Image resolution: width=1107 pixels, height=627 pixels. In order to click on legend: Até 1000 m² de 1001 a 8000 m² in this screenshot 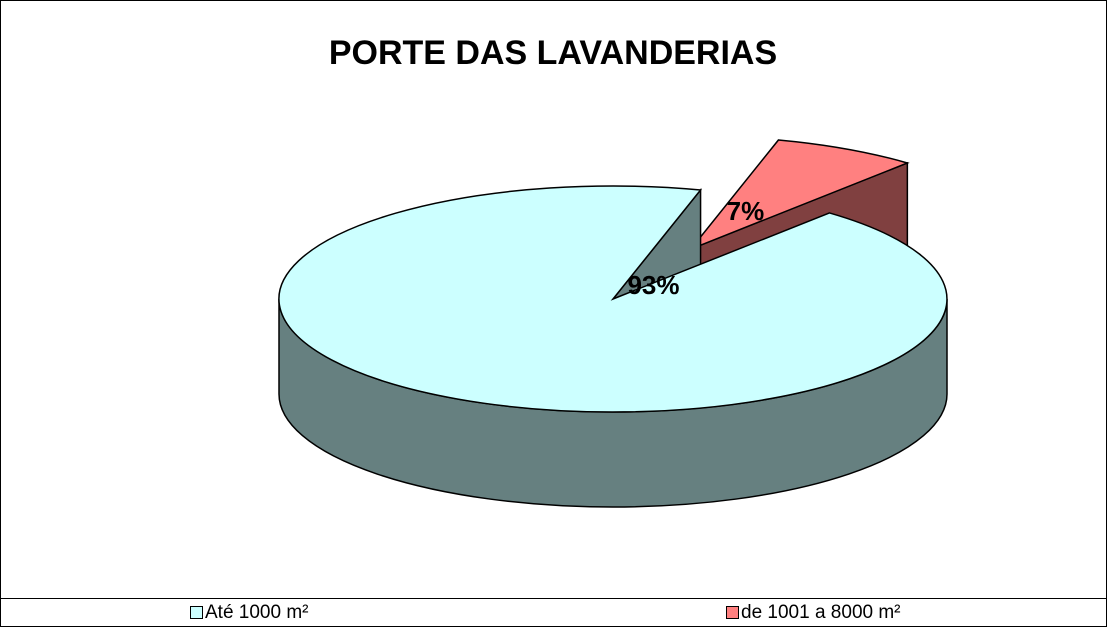, I will do `click(545, 612)`.